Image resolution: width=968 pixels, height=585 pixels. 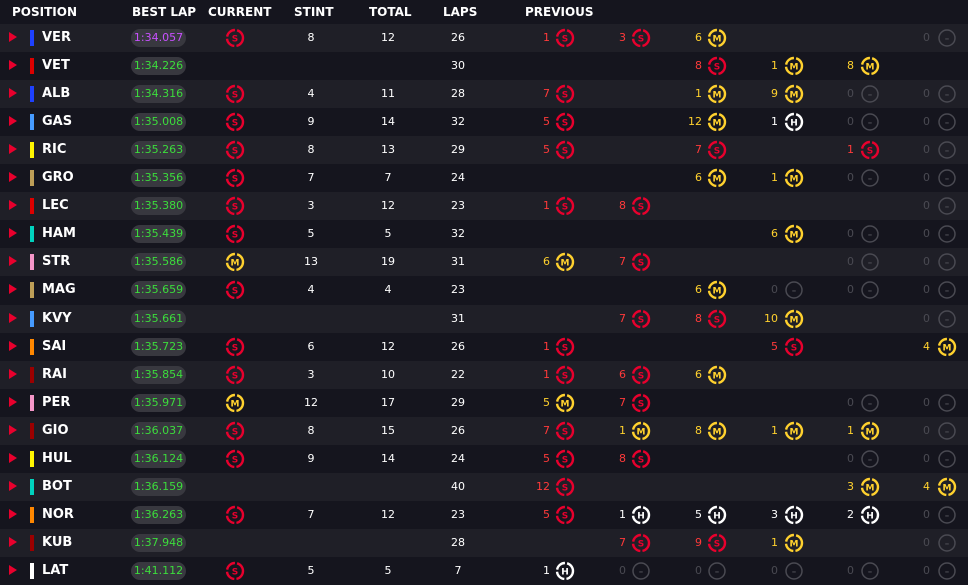 I want to click on table-row: SAI 1:35.723 S 6 12 26 1 S 5 S 4 M, so click(x=484, y=346).